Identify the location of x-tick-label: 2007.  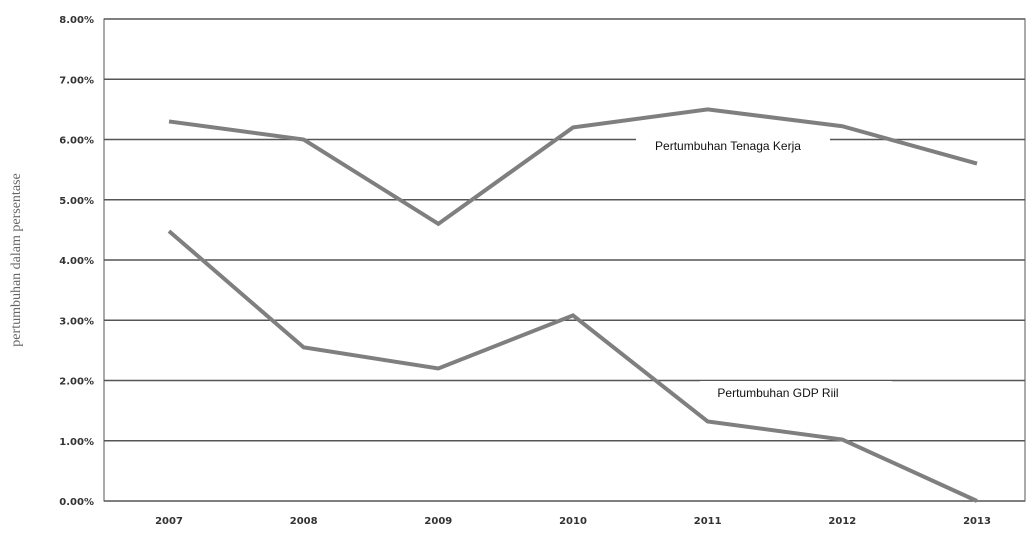
(169, 521).